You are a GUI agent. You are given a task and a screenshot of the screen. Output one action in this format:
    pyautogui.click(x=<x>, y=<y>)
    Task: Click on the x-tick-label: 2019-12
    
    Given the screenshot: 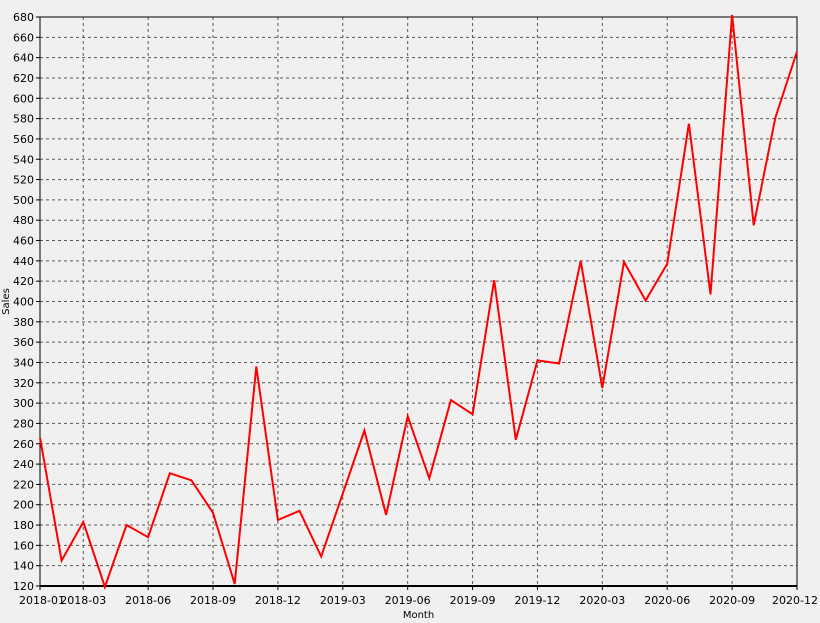 What is the action you would take?
    pyautogui.click(x=537, y=600)
    